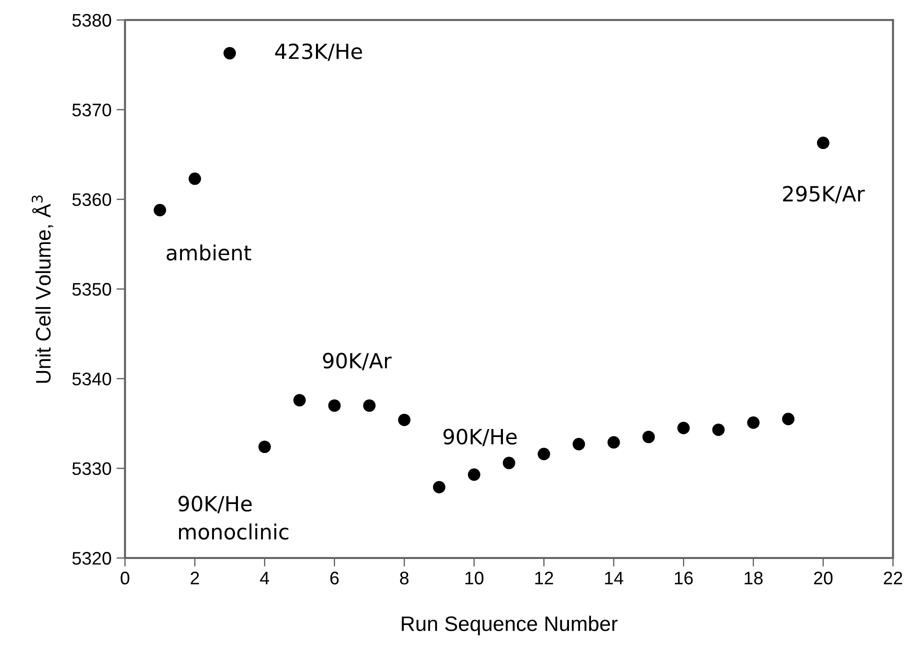 The height and width of the screenshot is (645, 905). What do you see at coordinates (753, 578) in the screenshot?
I see `x-tick-label: 18` at bounding box center [753, 578].